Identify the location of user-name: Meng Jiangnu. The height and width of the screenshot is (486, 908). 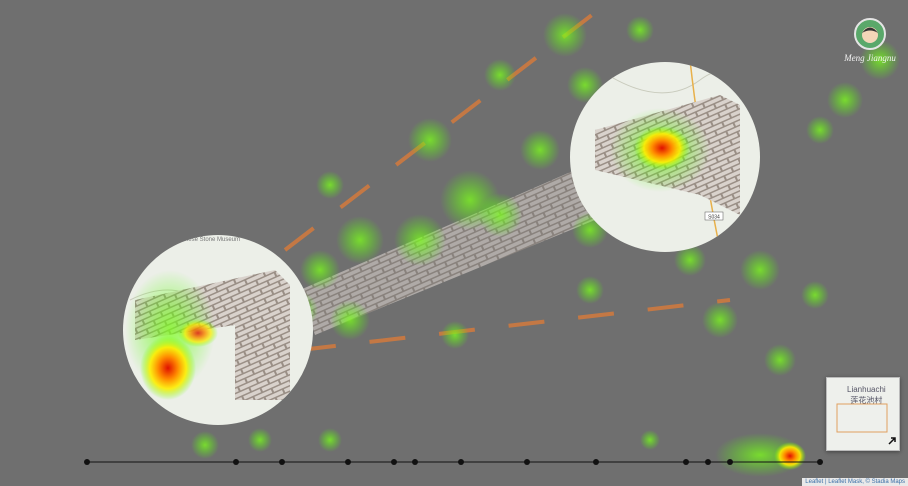
(870, 58).